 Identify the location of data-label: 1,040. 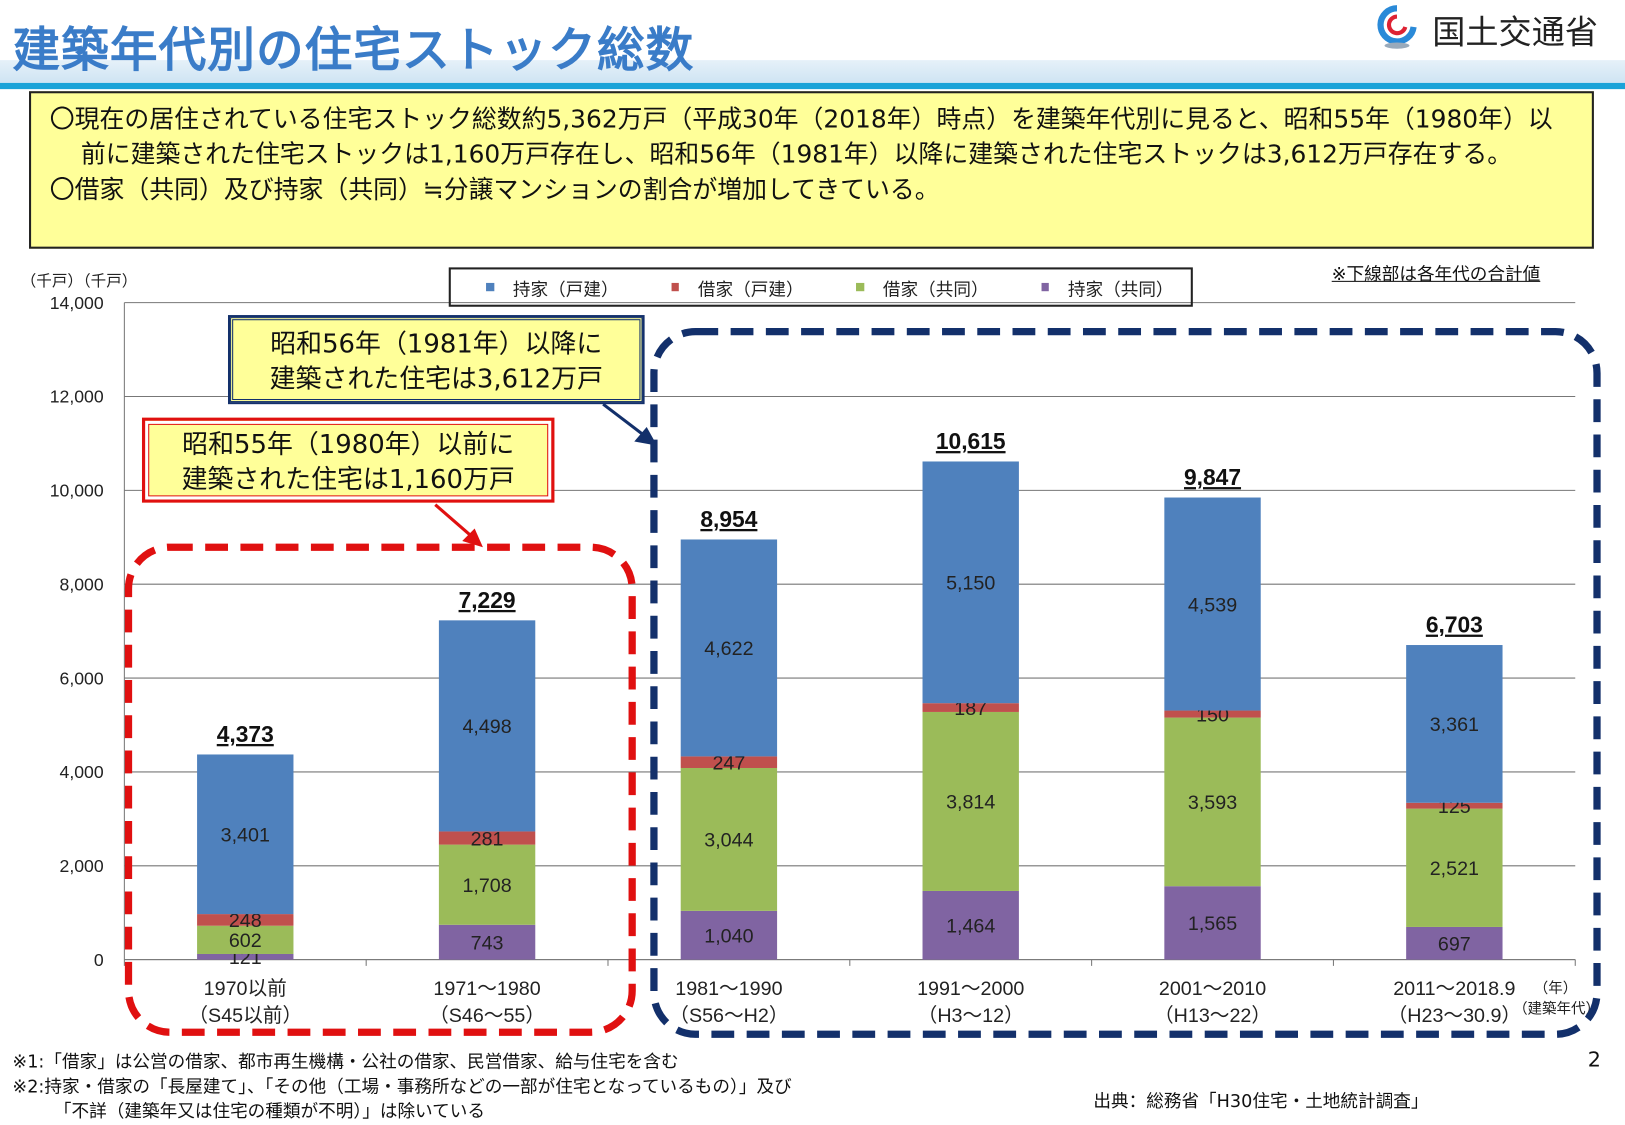
(728, 937).